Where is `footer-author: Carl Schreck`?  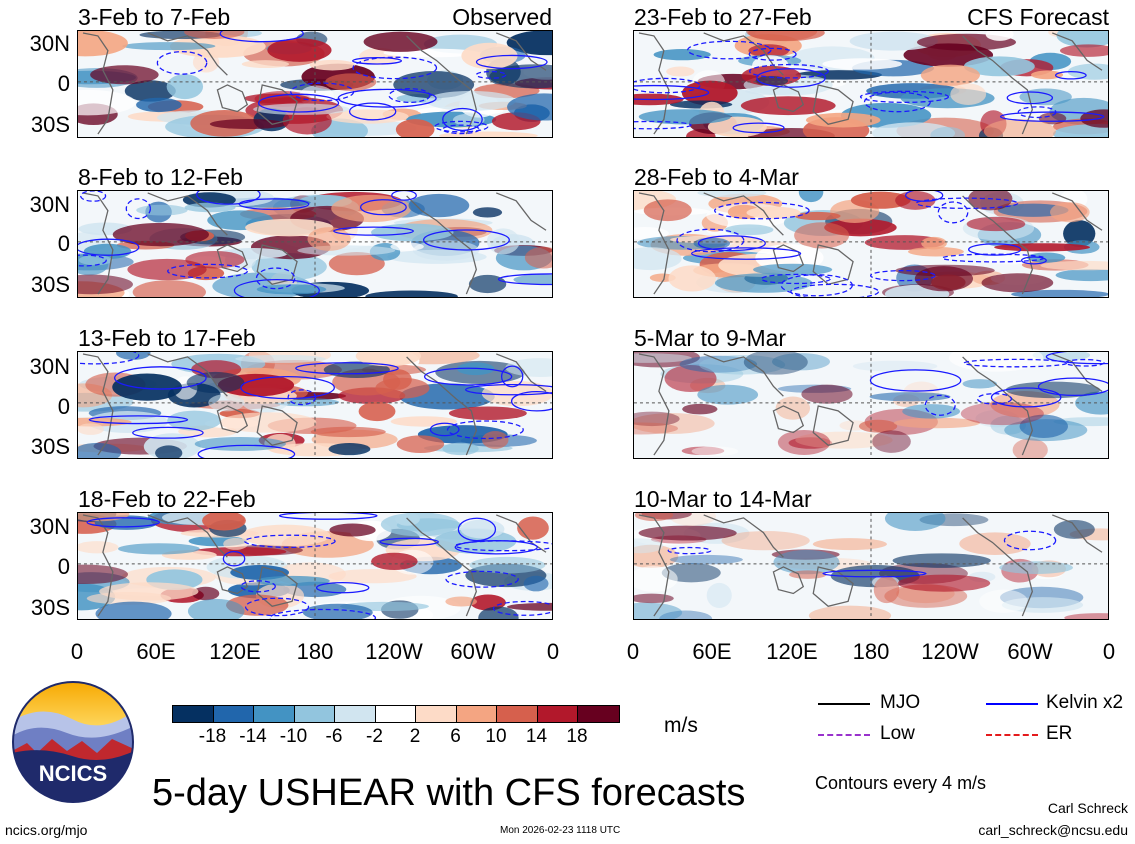 footer-author: Carl Schreck is located at coordinates (1087, 808).